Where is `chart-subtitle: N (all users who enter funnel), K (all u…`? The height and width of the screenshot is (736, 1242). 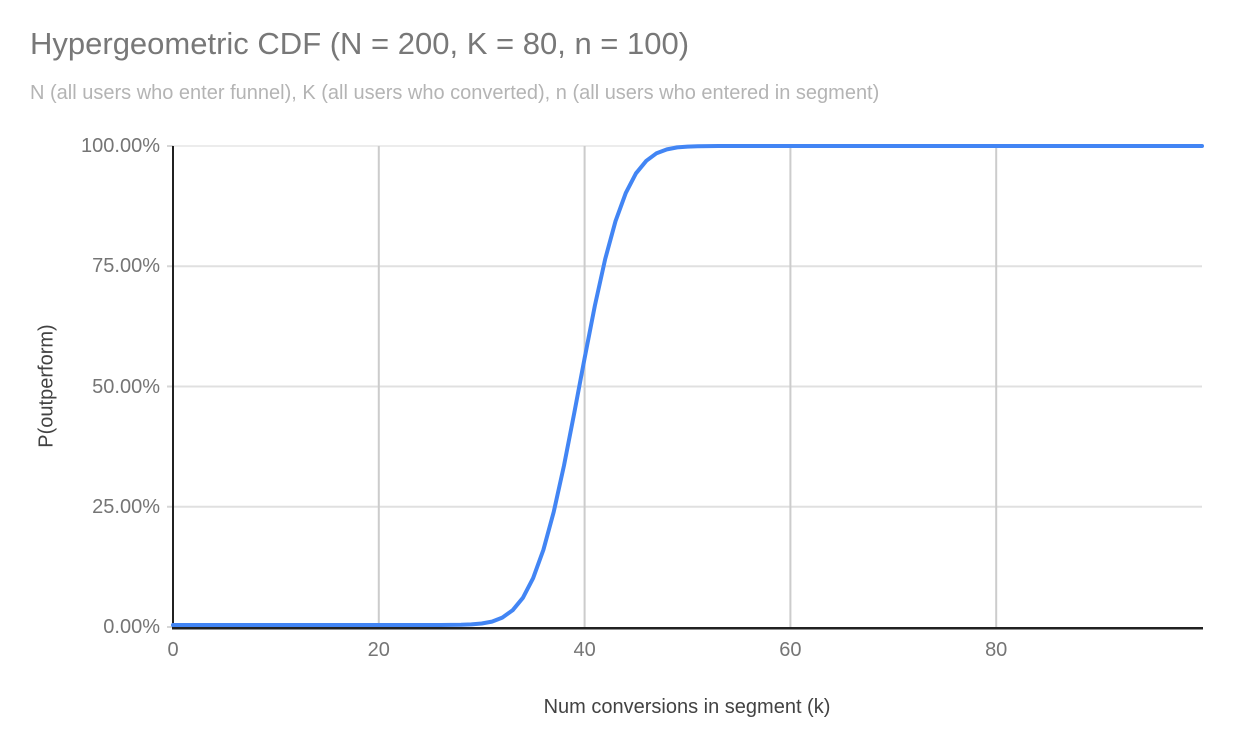 chart-subtitle: N (all users who enter funnel), K (all u… is located at coordinates (455, 93).